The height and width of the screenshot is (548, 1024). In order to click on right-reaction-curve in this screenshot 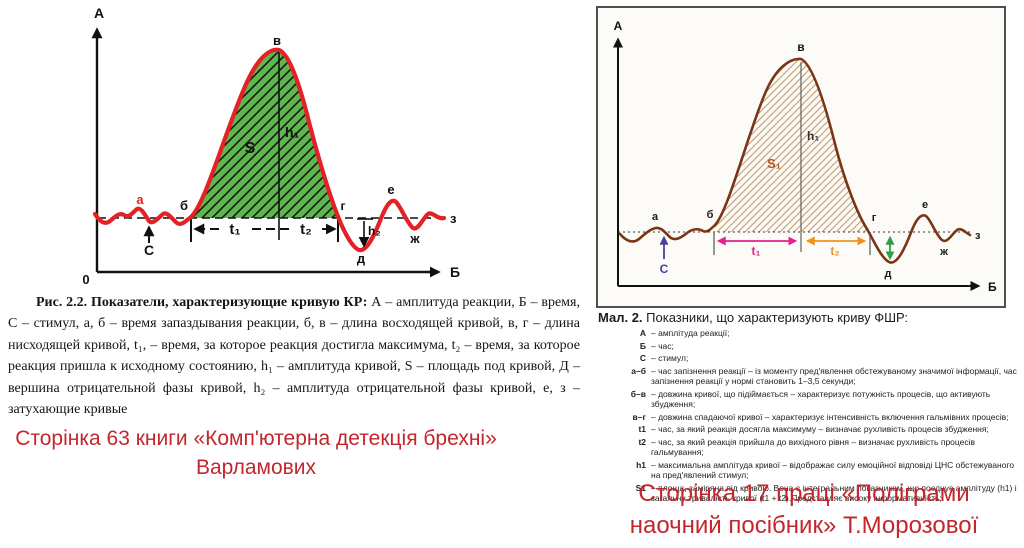, I will do `click(795, 160)`.